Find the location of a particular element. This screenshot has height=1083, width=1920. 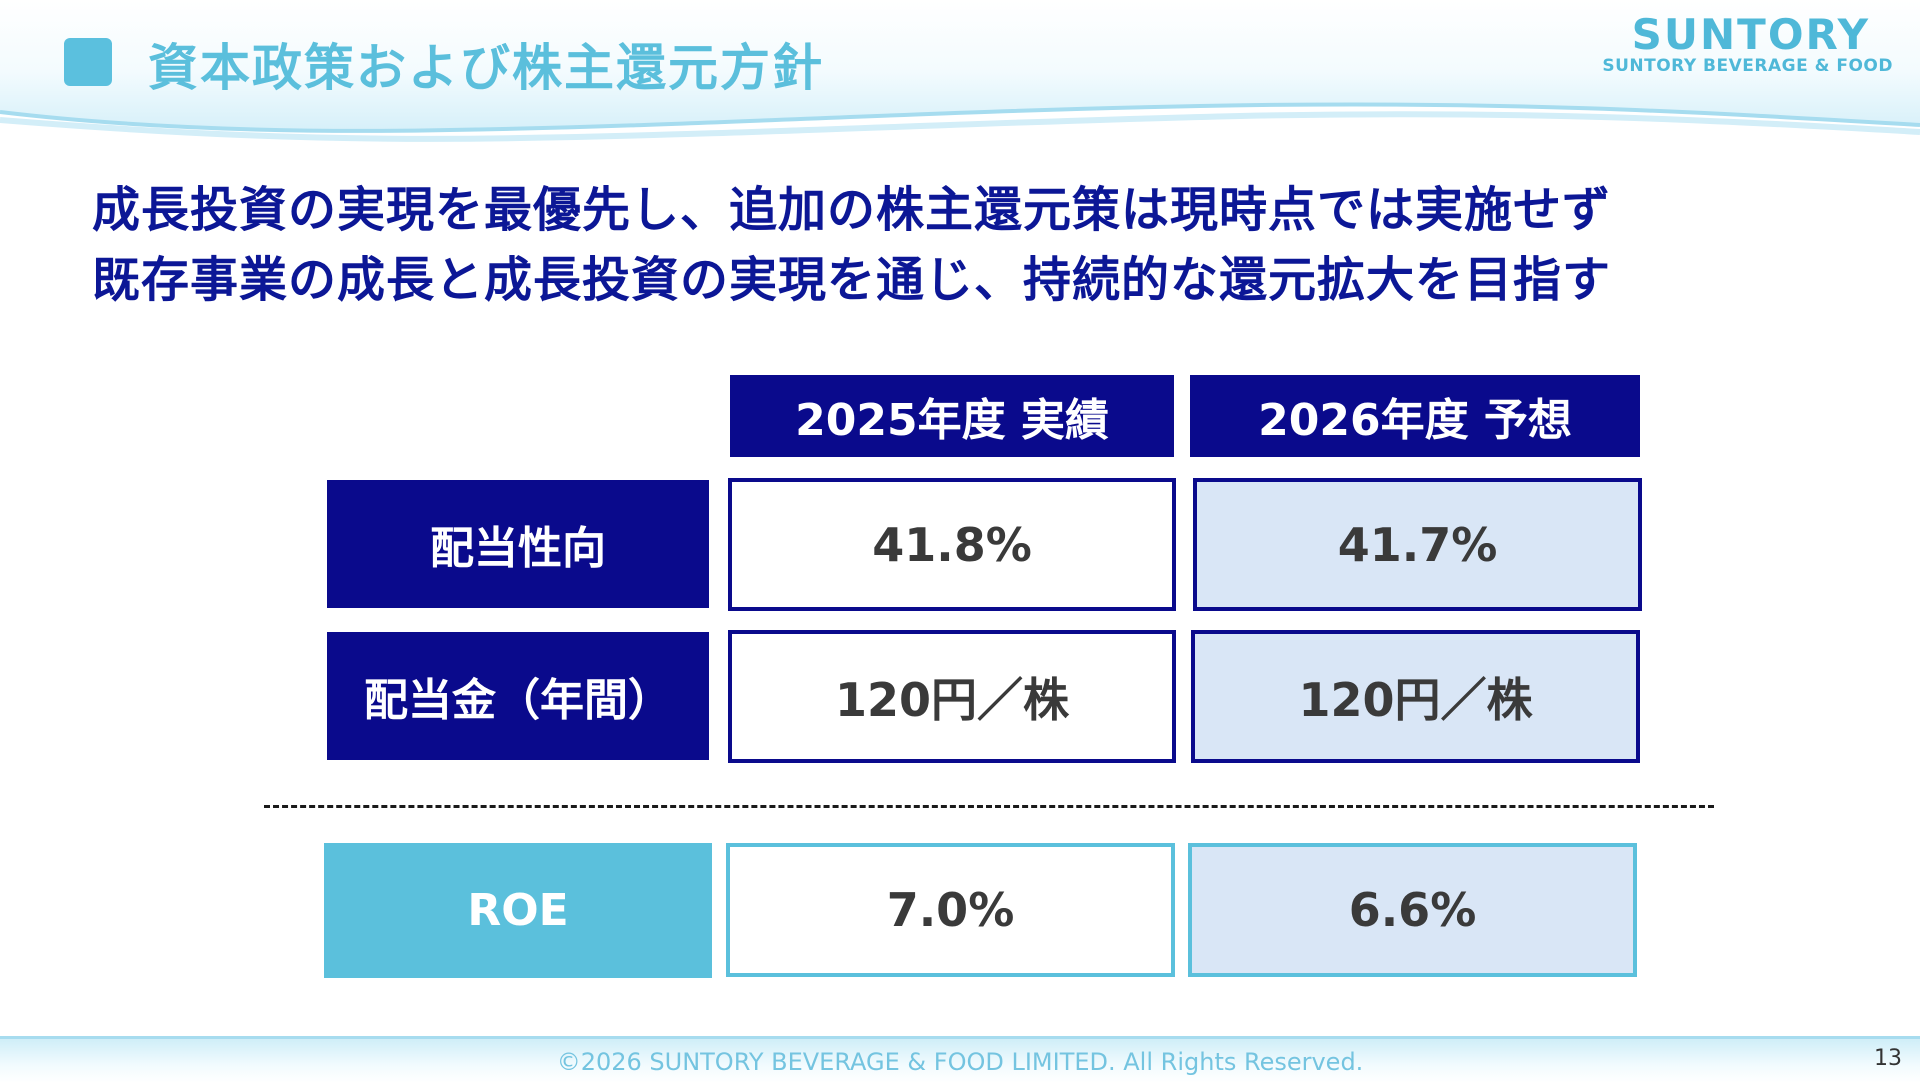

row-label-roe: ROE is located at coordinates (518, 910).